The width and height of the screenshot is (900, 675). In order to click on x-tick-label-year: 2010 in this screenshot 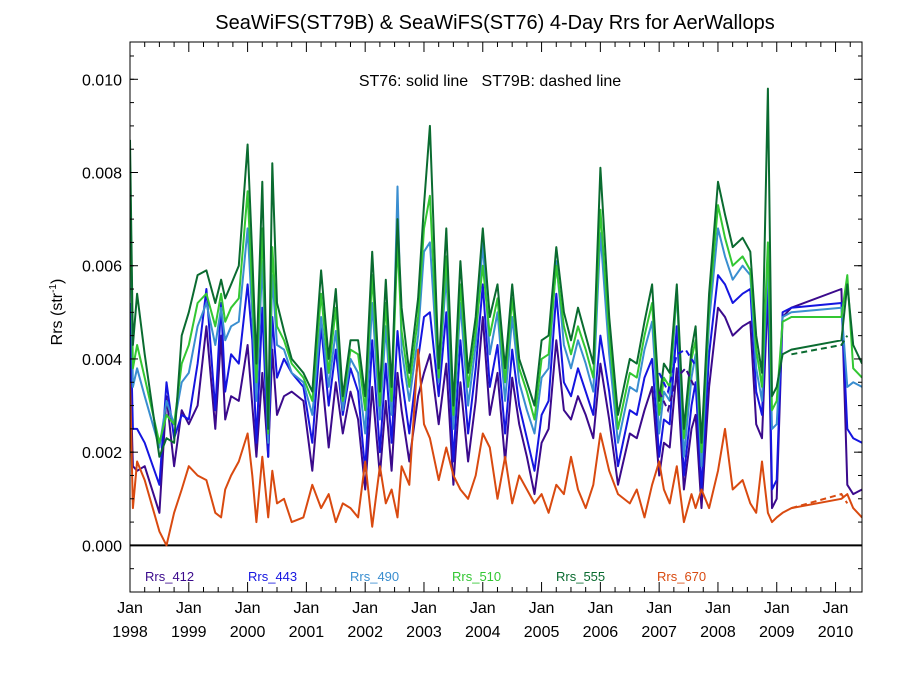, I will do `click(836, 632)`.